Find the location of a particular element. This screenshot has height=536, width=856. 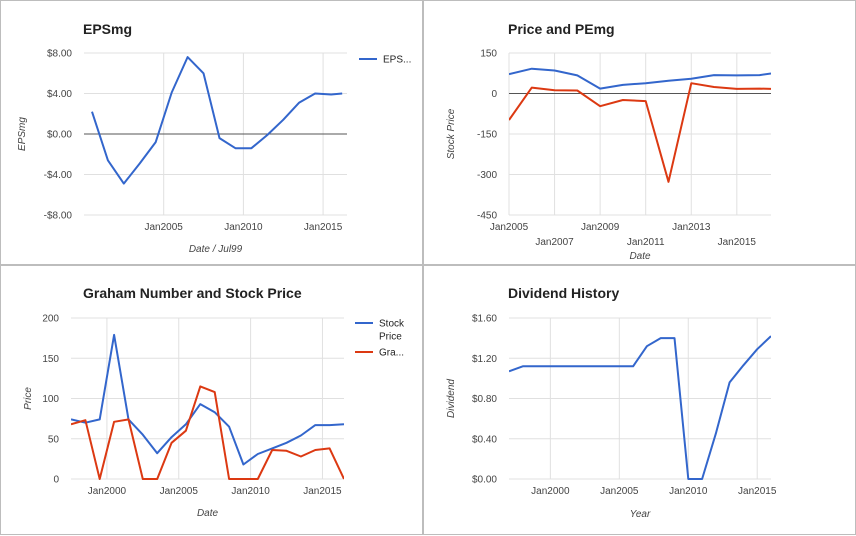

y-tick-label: $0.80 is located at coordinates (484, 399).